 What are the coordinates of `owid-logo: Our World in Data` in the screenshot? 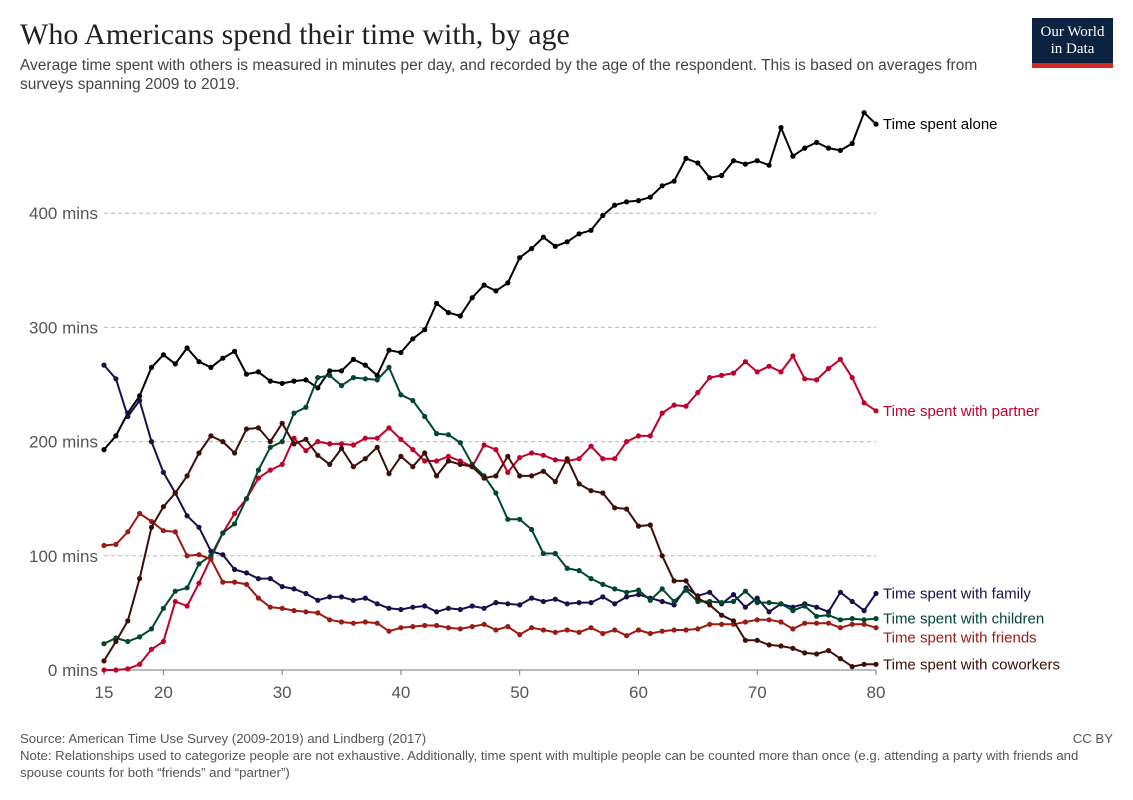 It's located at (1072, 43).